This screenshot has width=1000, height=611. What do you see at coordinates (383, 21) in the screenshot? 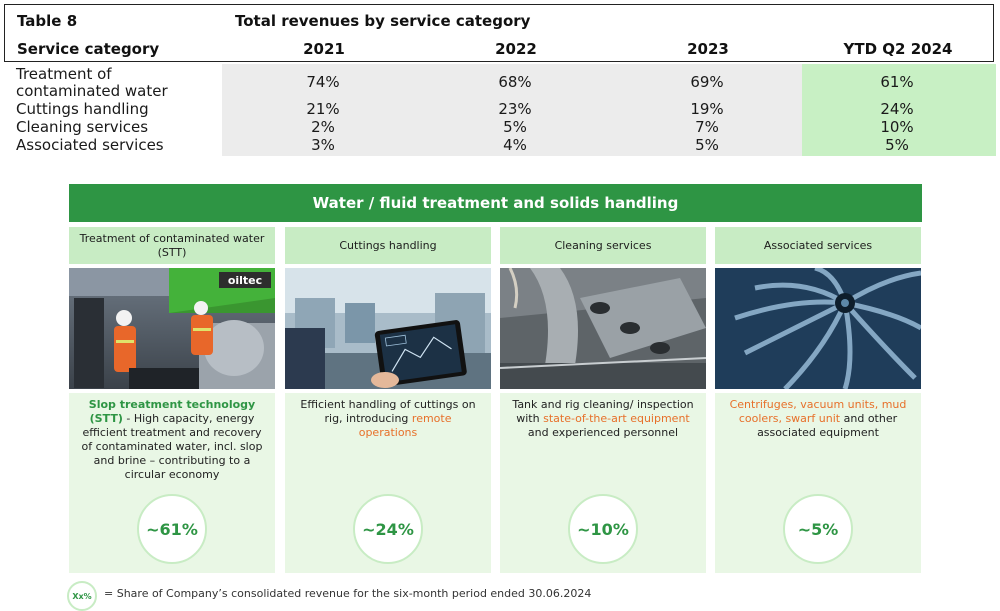
I see `table-caption: Total revenues by service category` at bounding box center [383, 21].